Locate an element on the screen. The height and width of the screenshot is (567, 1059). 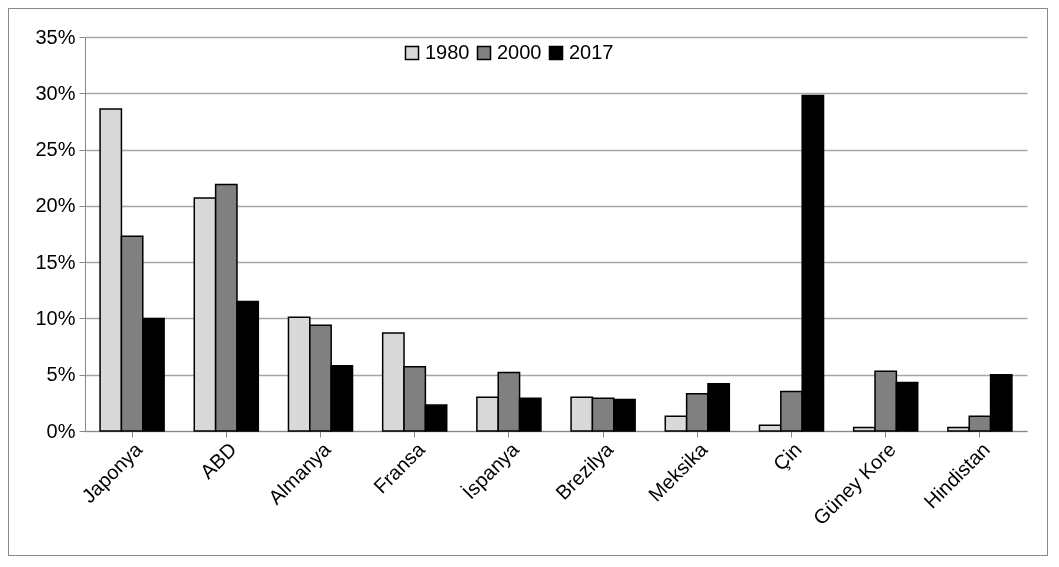
legend-label: 2000 is located at coordinates (519, 52).